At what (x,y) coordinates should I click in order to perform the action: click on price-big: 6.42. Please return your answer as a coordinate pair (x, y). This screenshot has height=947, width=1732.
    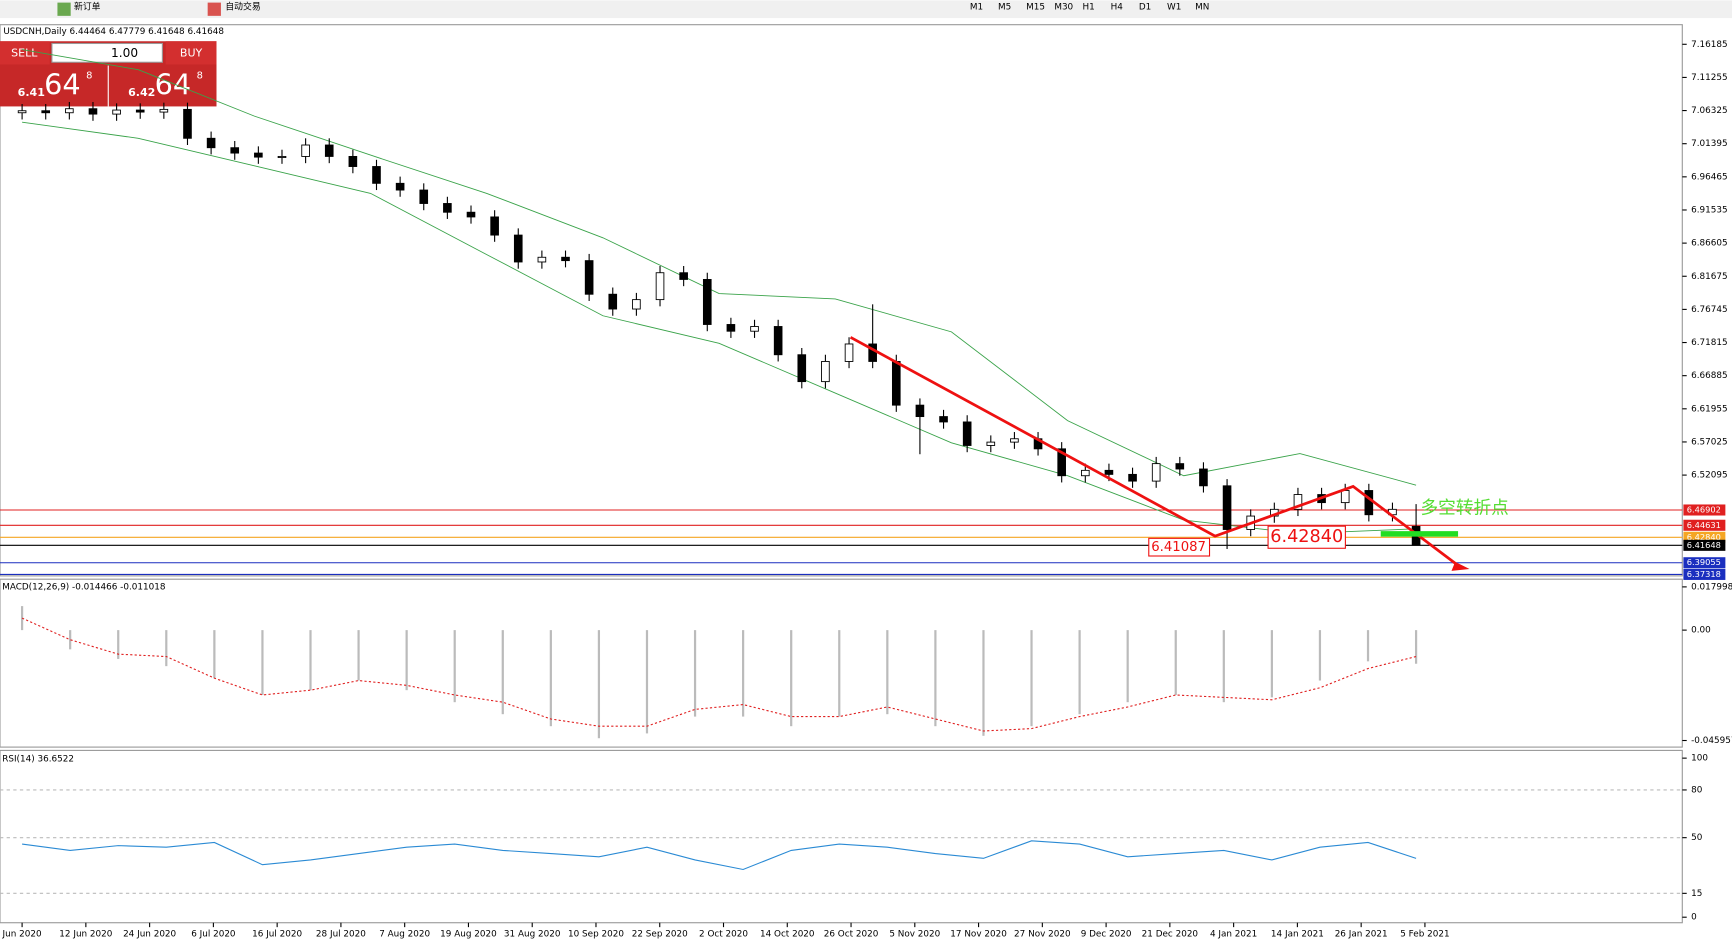
    Looking at the image, I should click on (141, 92).